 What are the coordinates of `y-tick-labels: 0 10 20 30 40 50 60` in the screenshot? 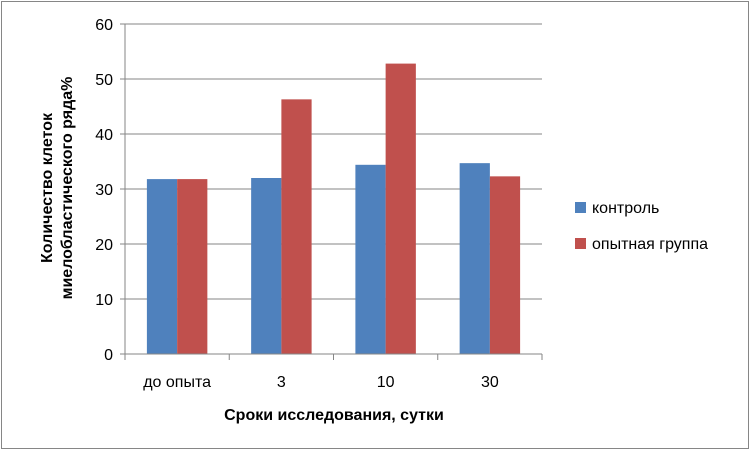 It's located at (104, 190).